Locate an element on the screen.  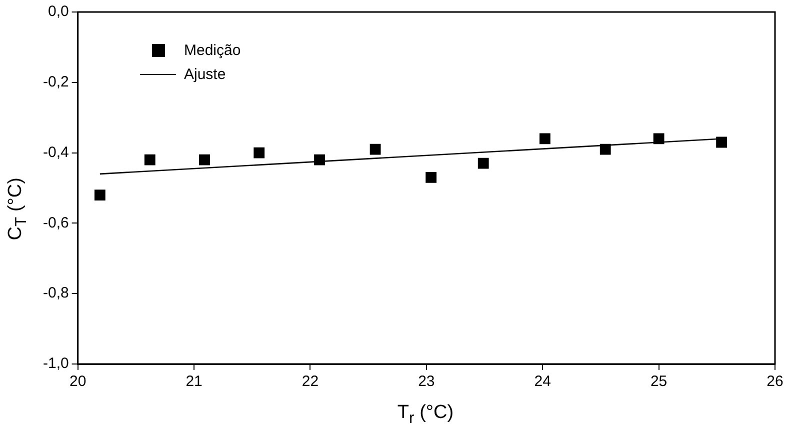
x-tick-label: 22 is located at coordinates (310, 381).